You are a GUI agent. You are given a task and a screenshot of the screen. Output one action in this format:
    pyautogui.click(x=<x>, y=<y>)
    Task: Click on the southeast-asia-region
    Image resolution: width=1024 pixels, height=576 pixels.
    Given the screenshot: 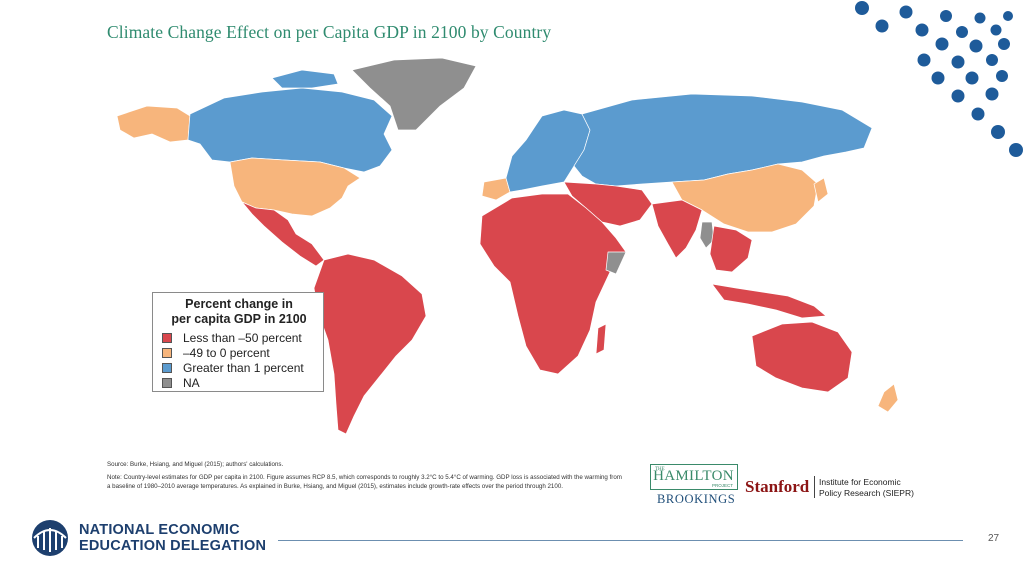 What is the action you would take?
    pyautogui.click(x=731, y=249)
    